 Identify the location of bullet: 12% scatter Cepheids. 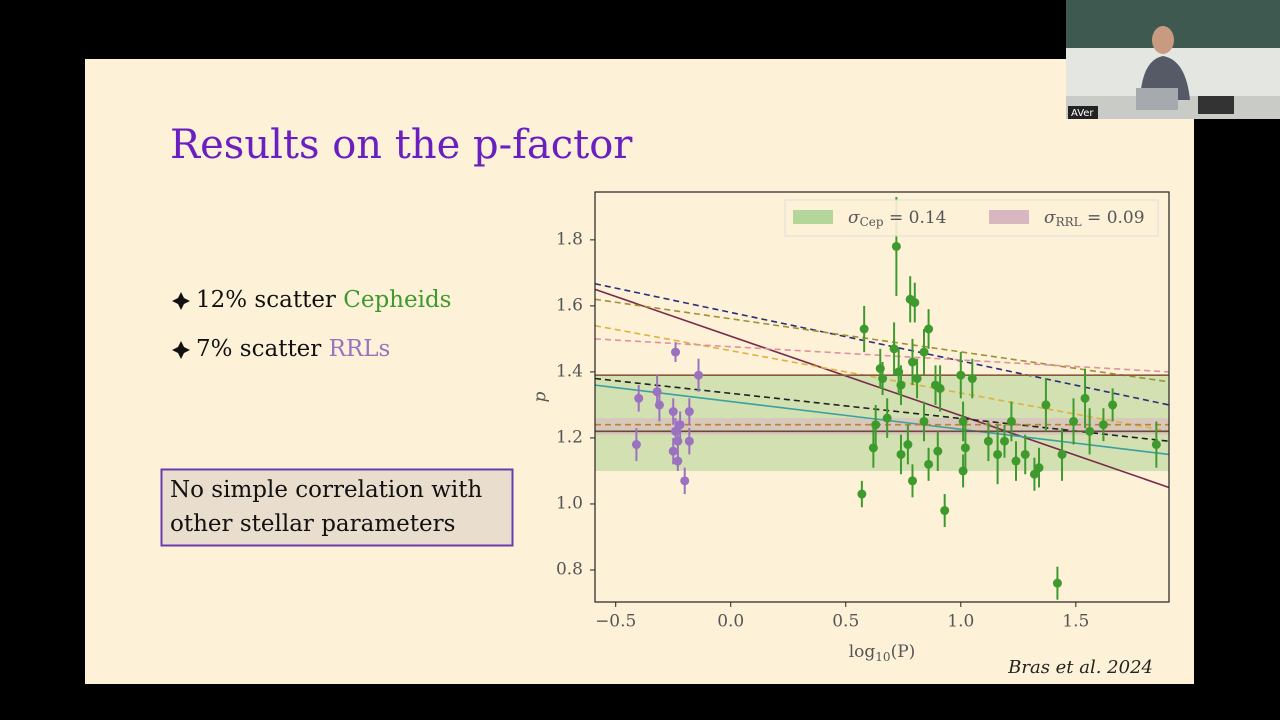
(323, 300).